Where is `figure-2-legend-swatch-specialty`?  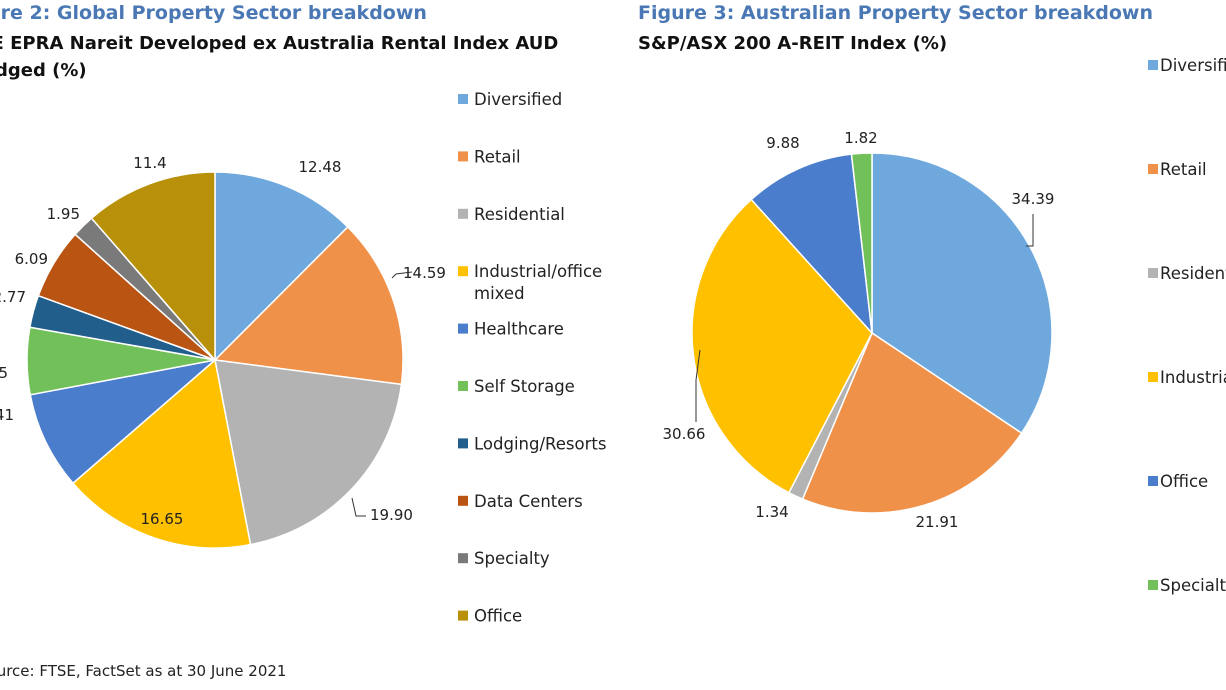 figure-2-legend-swatch-specialty is located at coordinates (463, 558).